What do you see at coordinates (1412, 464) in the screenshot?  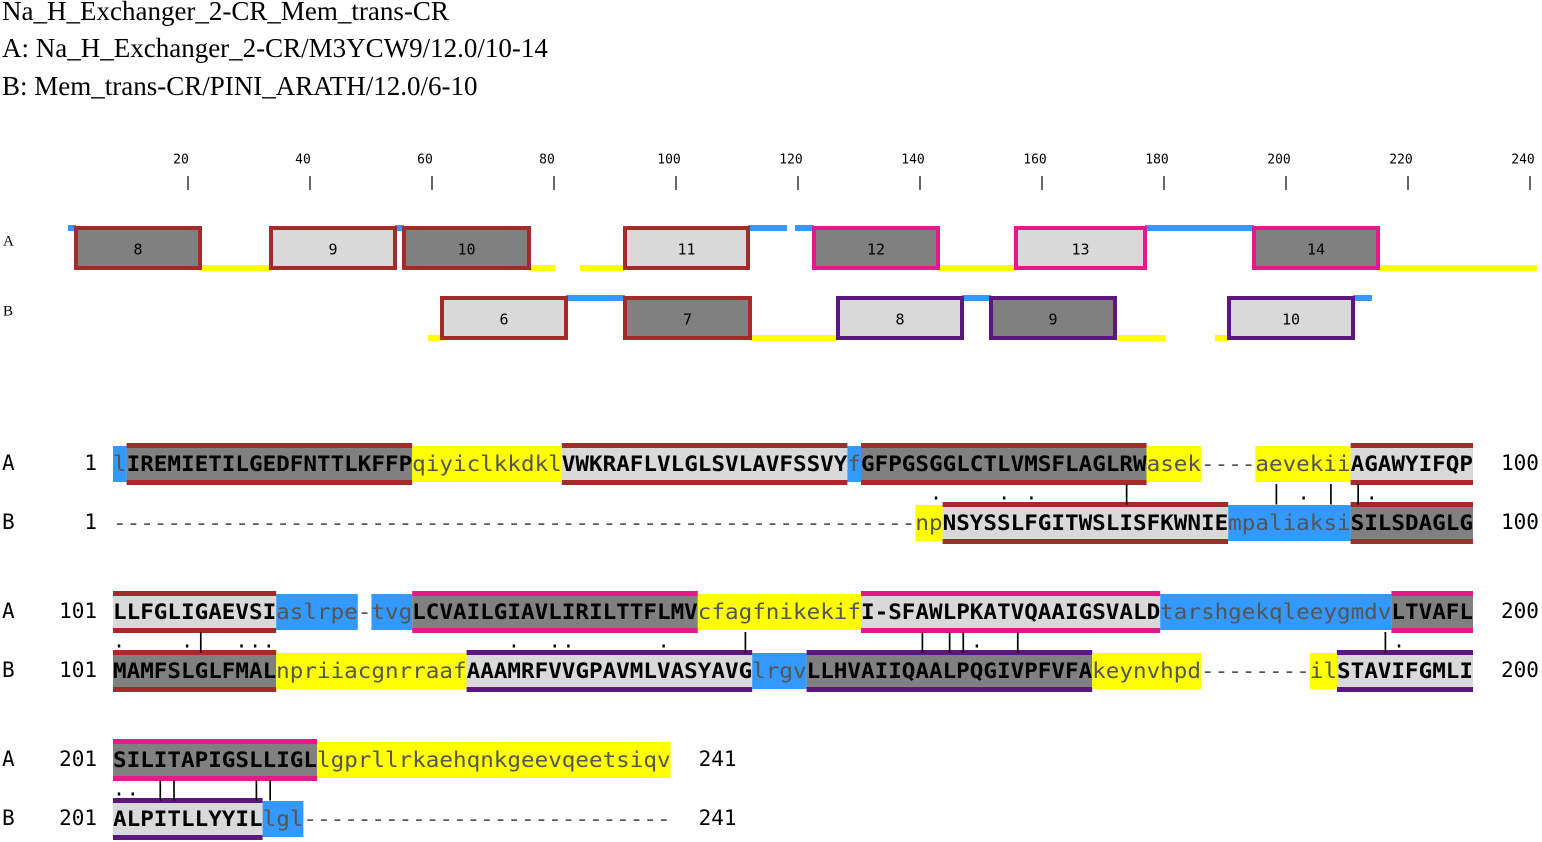 I see `residues: AGAWYIFQP` at bounding box center [1412, 464].